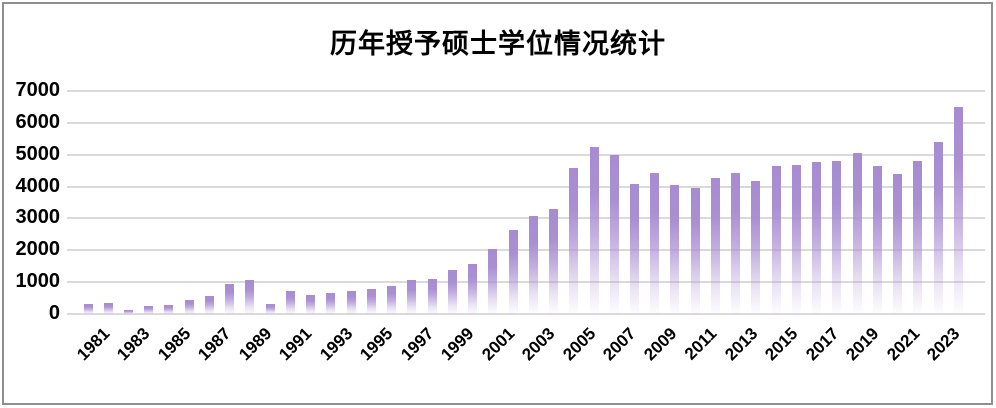  What do you see at coordinates (38, 153) in the screenshot?
I see `y-tick-label: 5000` at bounding box center [38, 153].